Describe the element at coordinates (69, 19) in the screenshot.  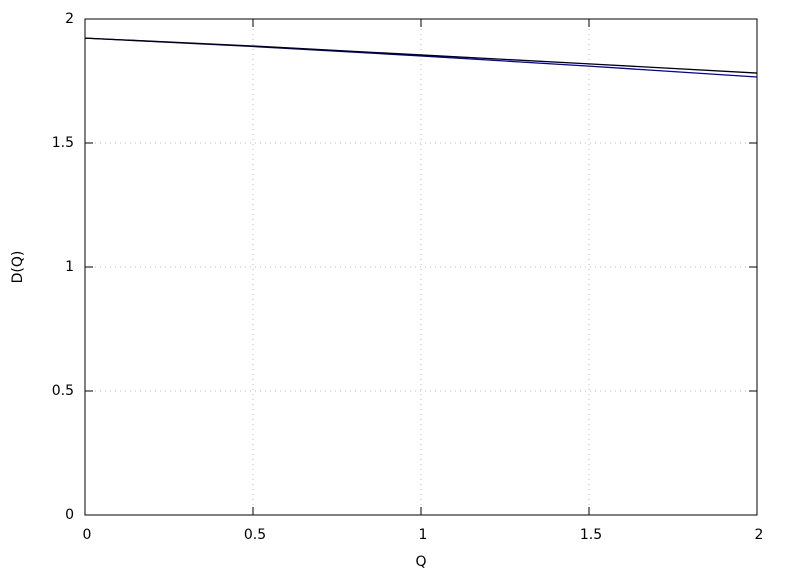
I see `y-tick-label: 2` at that location.